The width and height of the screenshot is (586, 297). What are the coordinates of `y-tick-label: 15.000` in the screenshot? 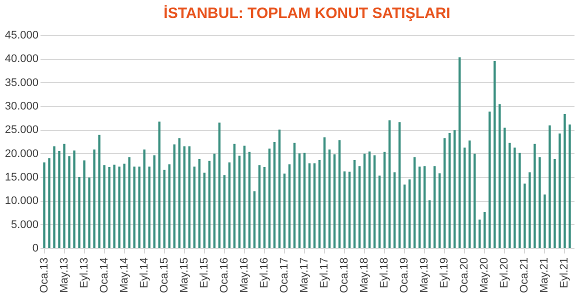 It's located at (21, 178).